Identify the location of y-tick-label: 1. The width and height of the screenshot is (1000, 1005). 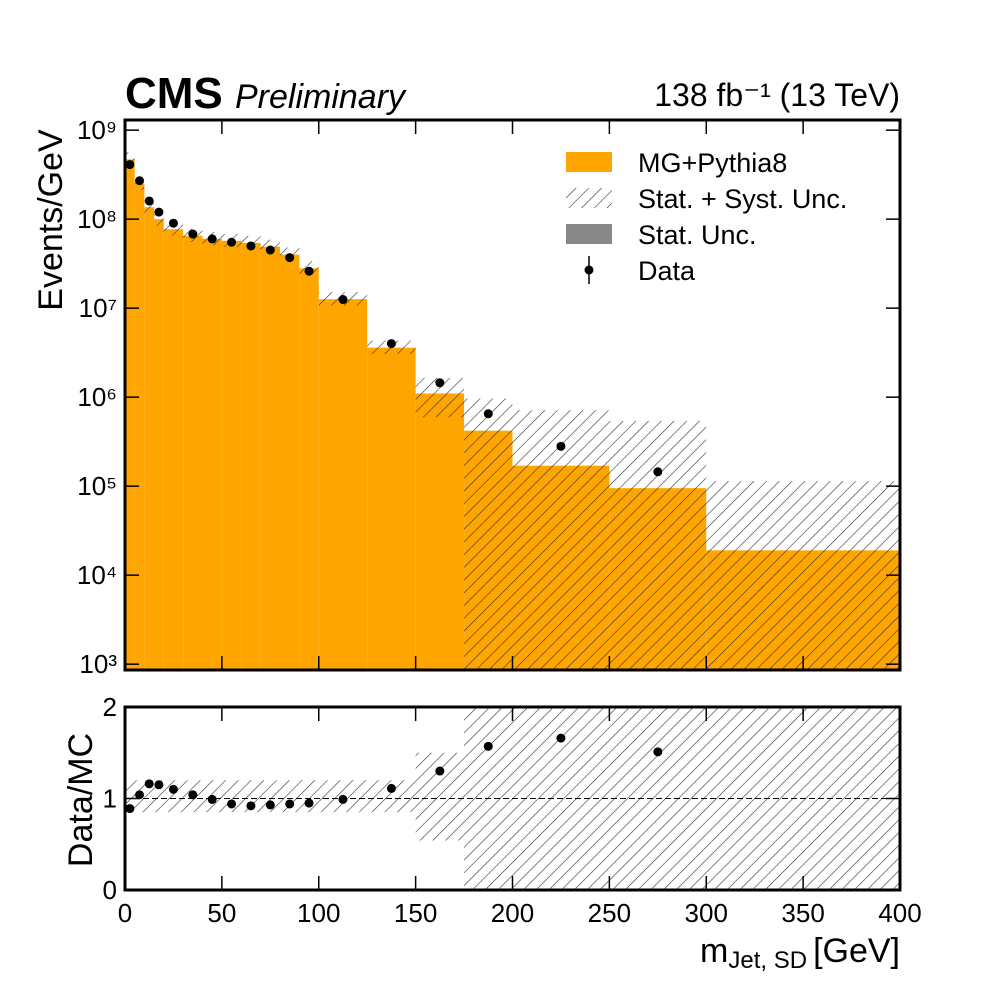
(110, 799).